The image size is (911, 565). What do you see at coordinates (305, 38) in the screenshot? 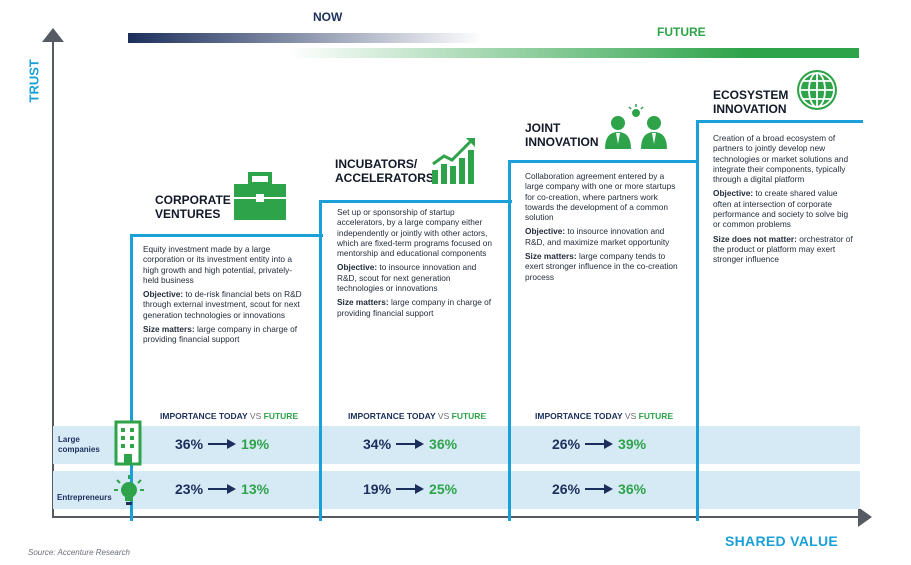
I see `now-gradient-bar` at bounding box center [305, 38].